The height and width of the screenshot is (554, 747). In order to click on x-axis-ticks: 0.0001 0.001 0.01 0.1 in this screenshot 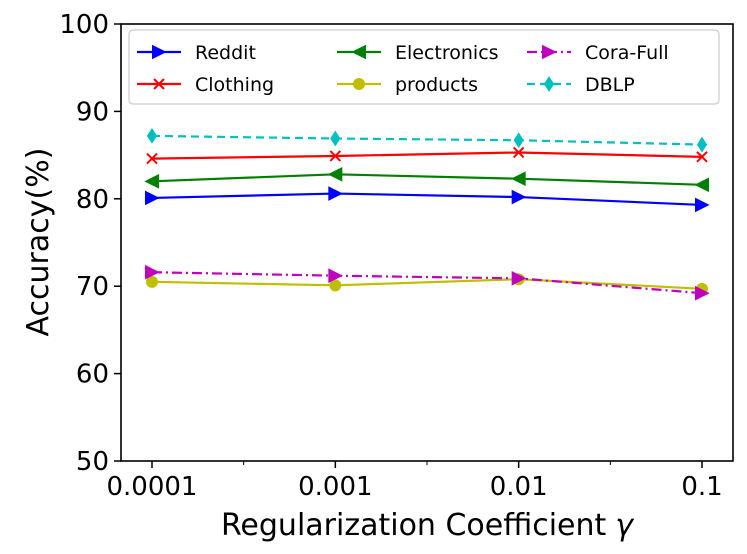, I will do `click(415, 481)`.